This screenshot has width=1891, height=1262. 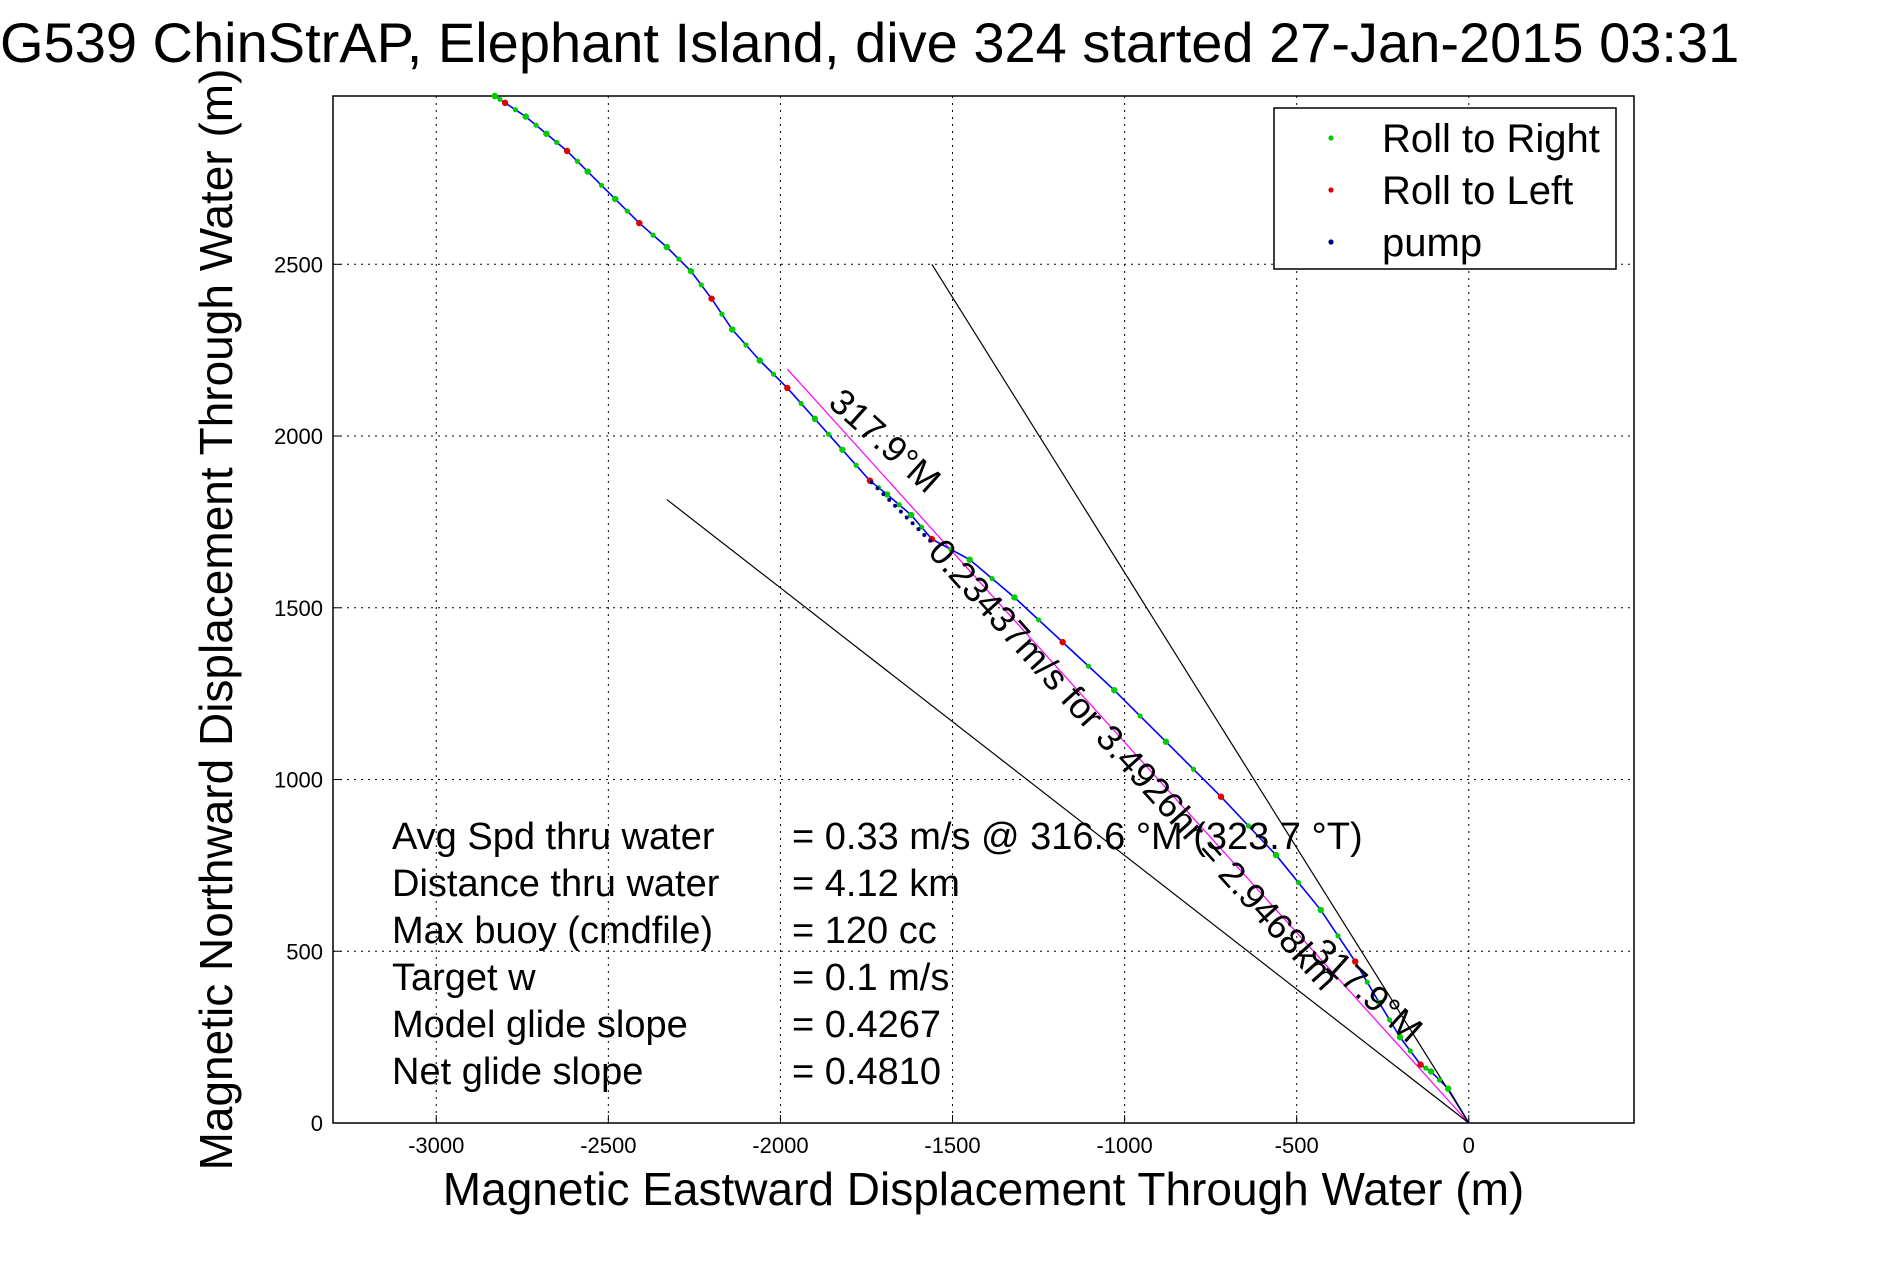 I want to click on stats-label: Net glide slope, so click(x=517, y=1072).